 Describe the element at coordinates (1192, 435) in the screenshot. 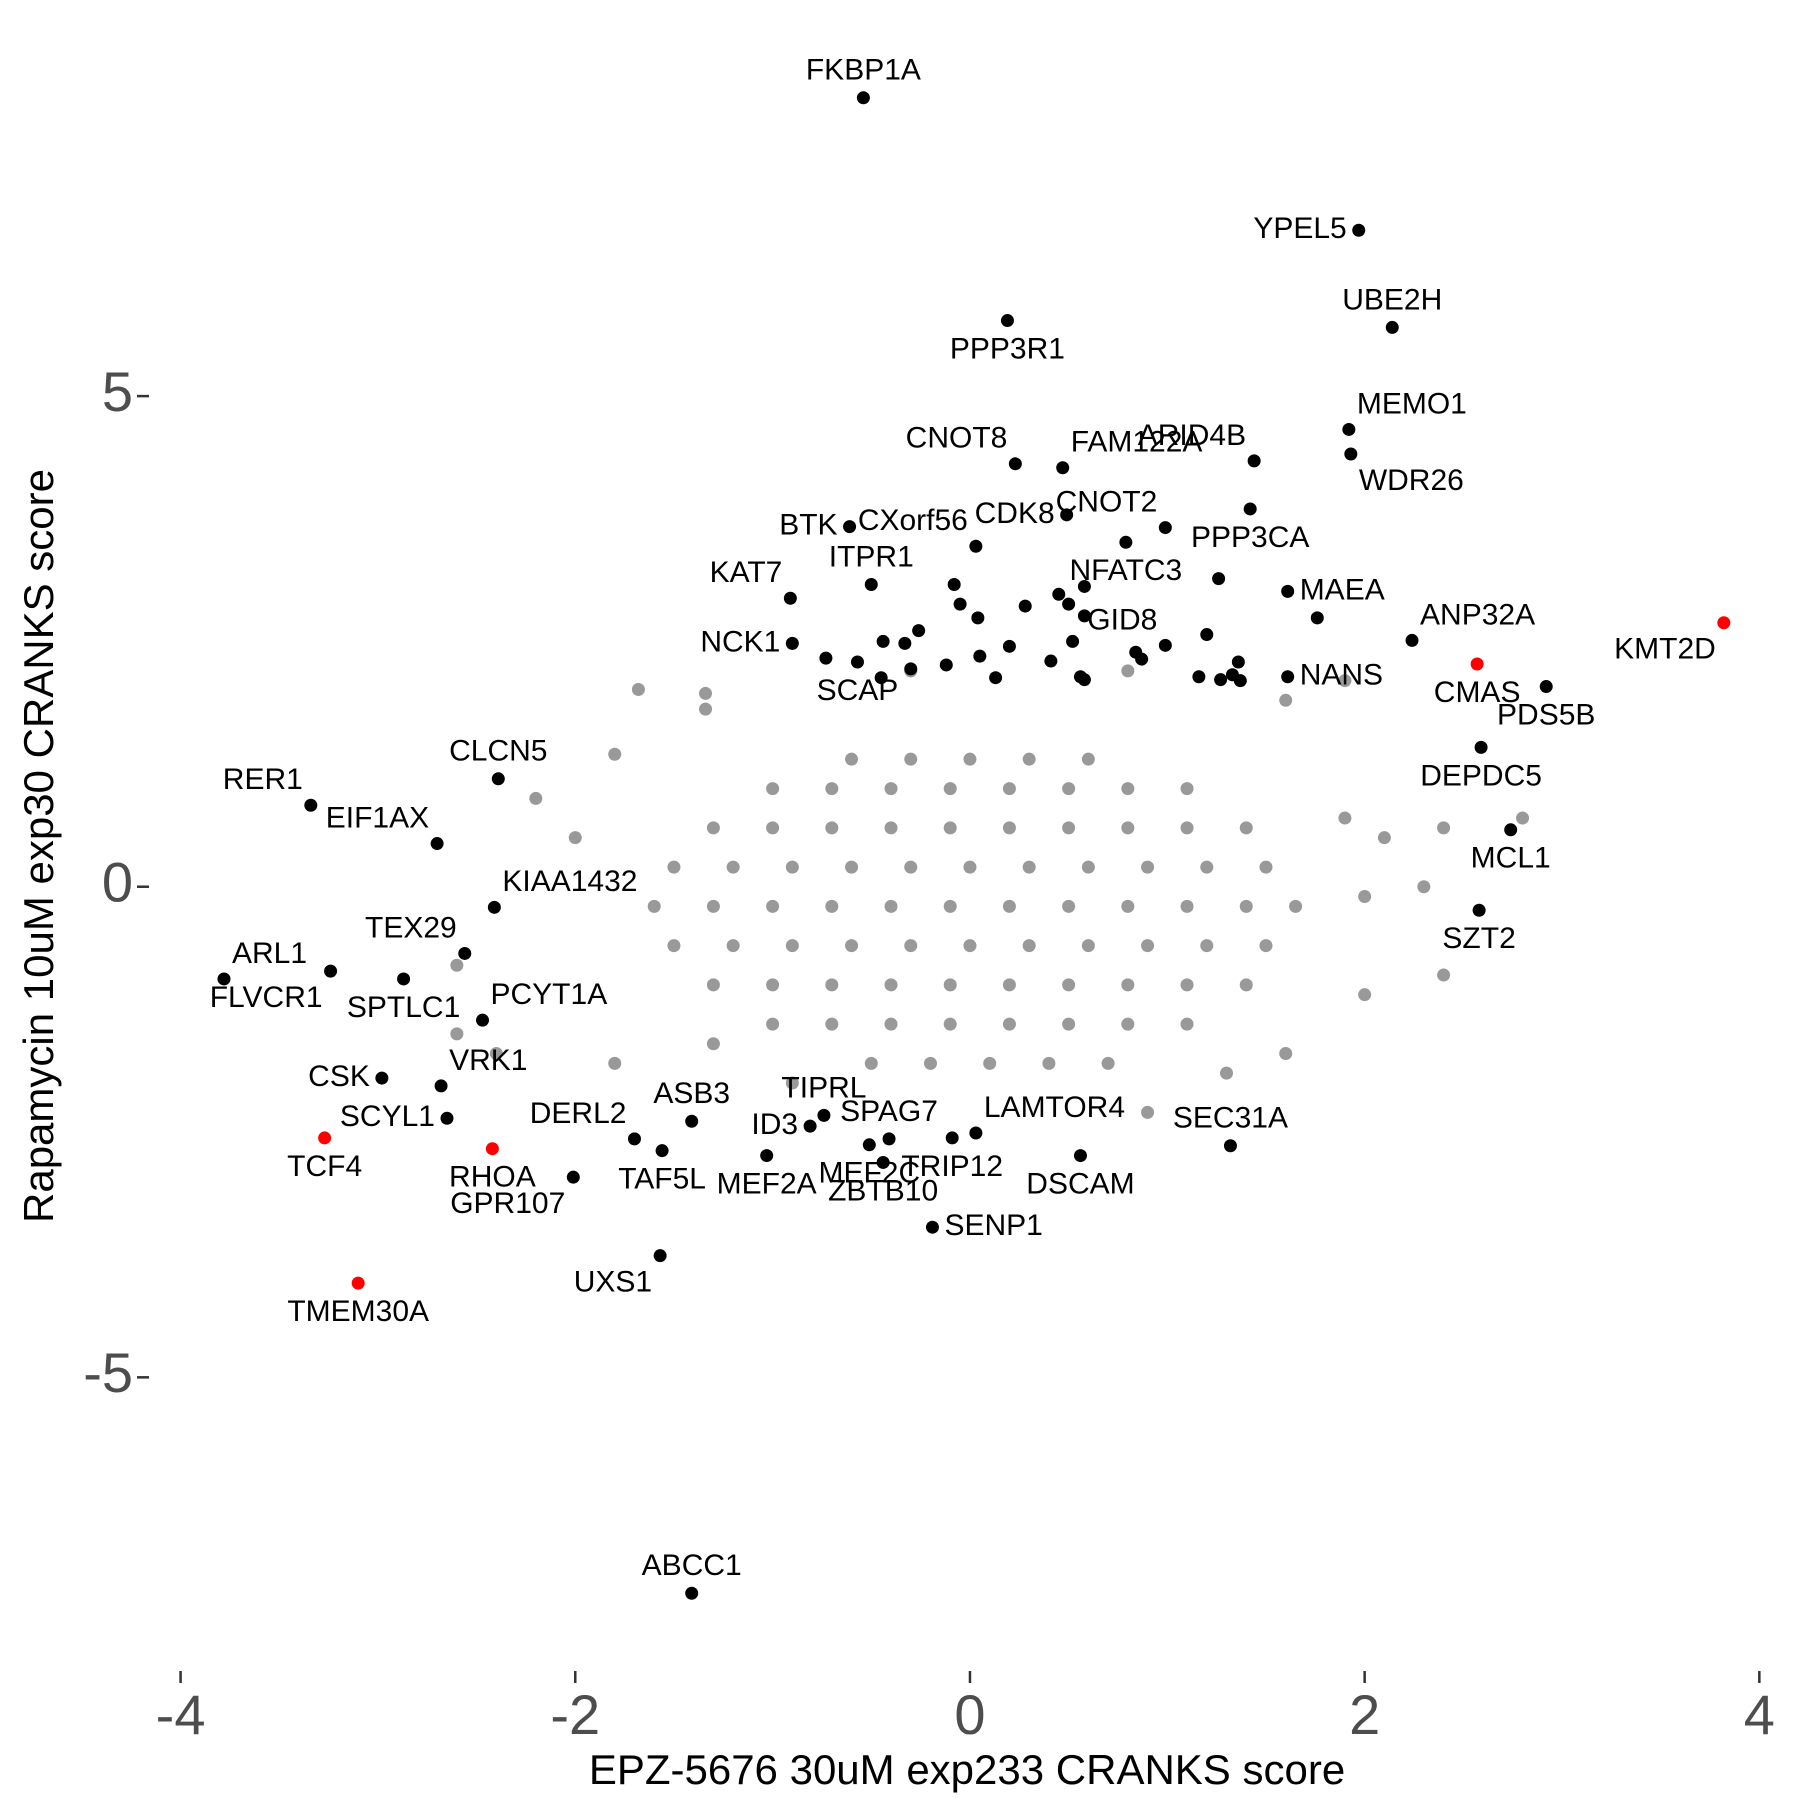

I see `point-label: ARID4B` at that location.